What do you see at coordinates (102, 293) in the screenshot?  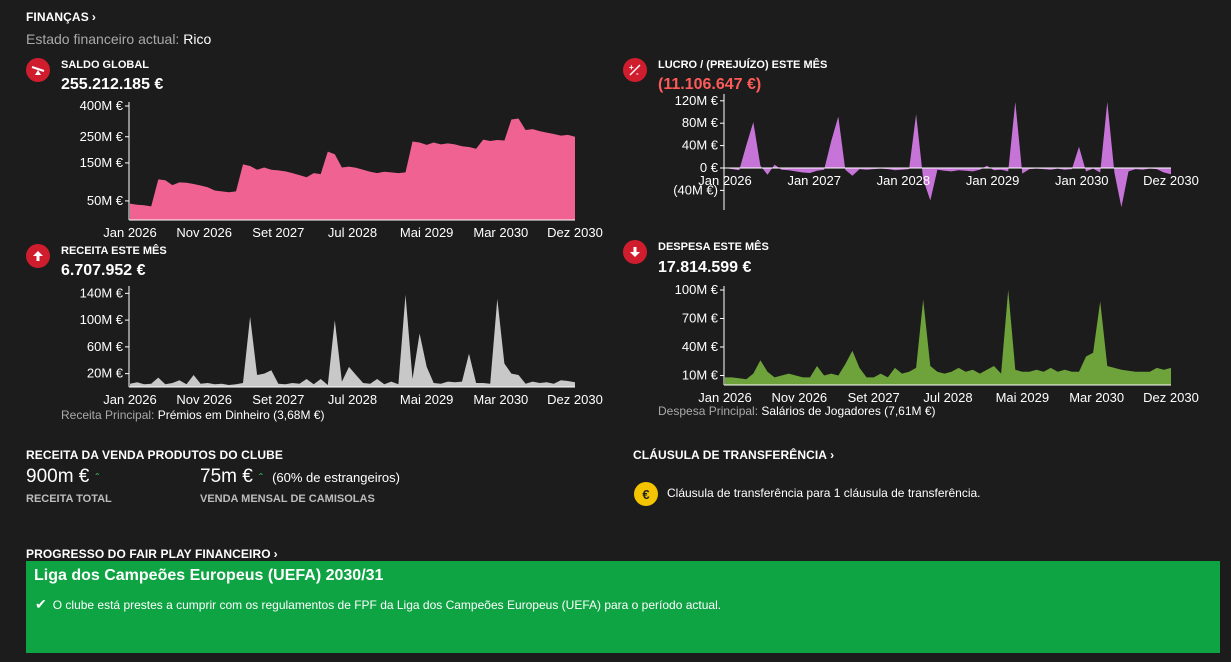 I see `y-tick-label: 140M €` at bounding box center [102, 293].